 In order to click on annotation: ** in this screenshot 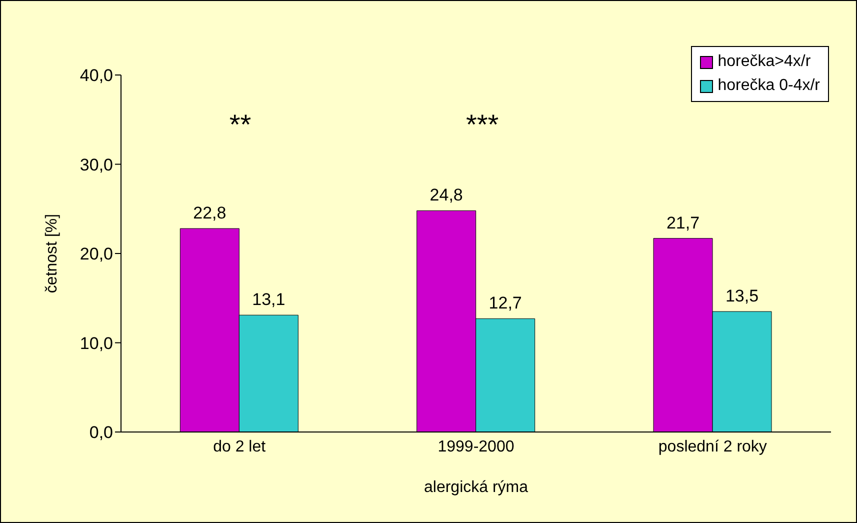, I will do `click(240, 125)`.